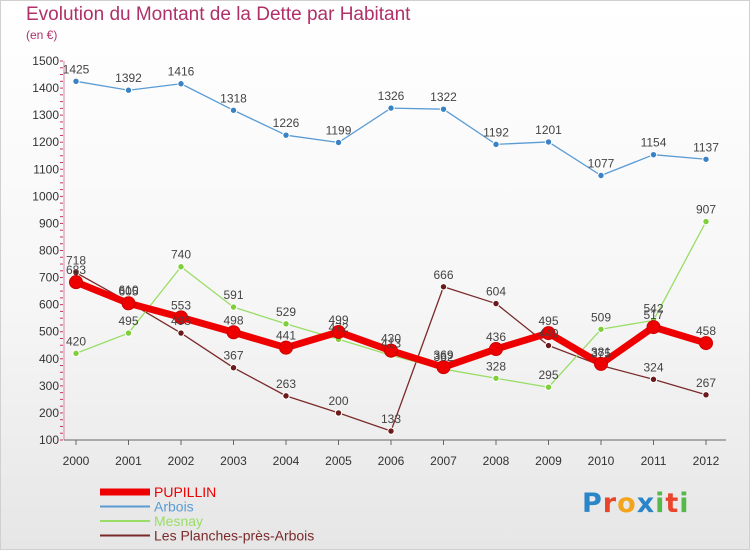 This screenshot has width=750, height=550. I want to click on data-label-mesnay: 413, so click(391, 343).